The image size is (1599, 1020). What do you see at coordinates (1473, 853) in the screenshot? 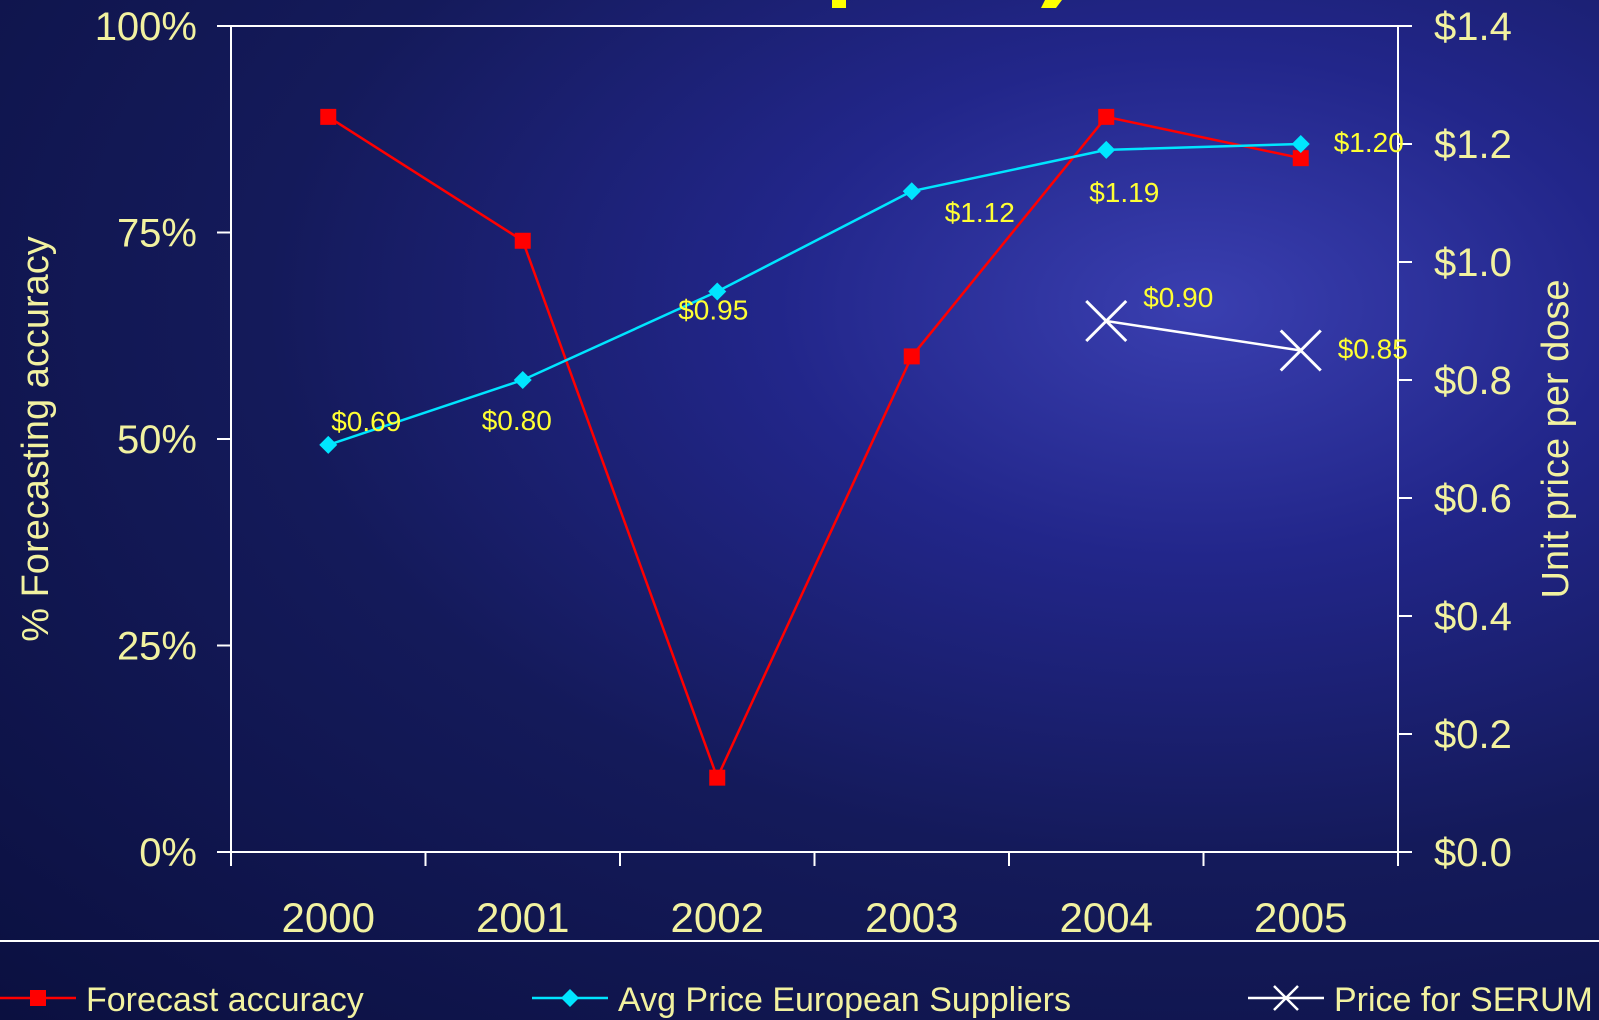
I see `y-right-tick-label: $0.0` at bounding box center [1473, 853].